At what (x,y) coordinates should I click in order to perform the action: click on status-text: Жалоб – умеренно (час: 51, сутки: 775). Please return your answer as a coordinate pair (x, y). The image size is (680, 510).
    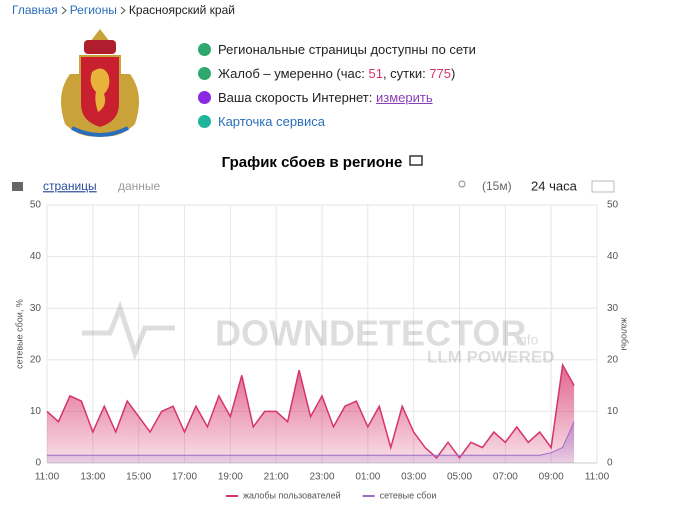
    Looking at the image, I should click on (336, 73).